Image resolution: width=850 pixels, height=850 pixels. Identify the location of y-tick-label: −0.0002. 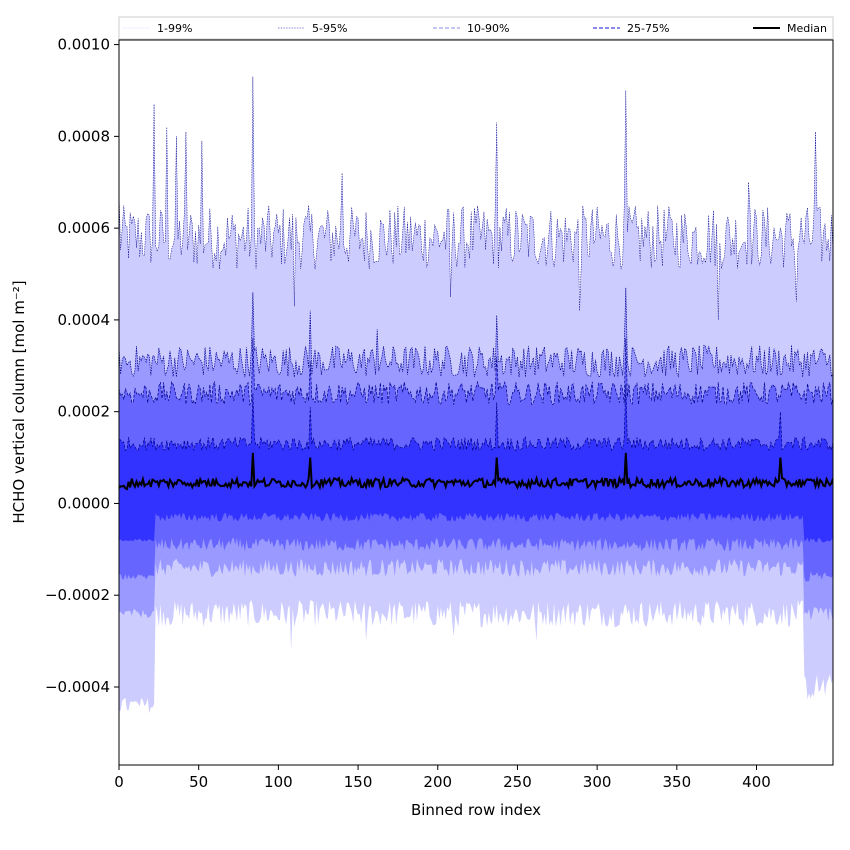
(77, 595).